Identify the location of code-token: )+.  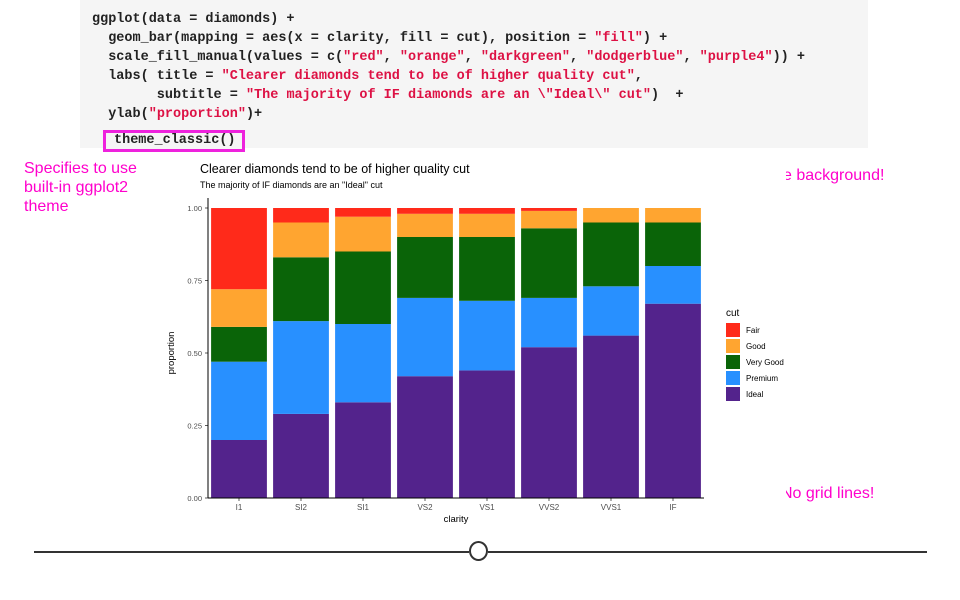
(254, 114).